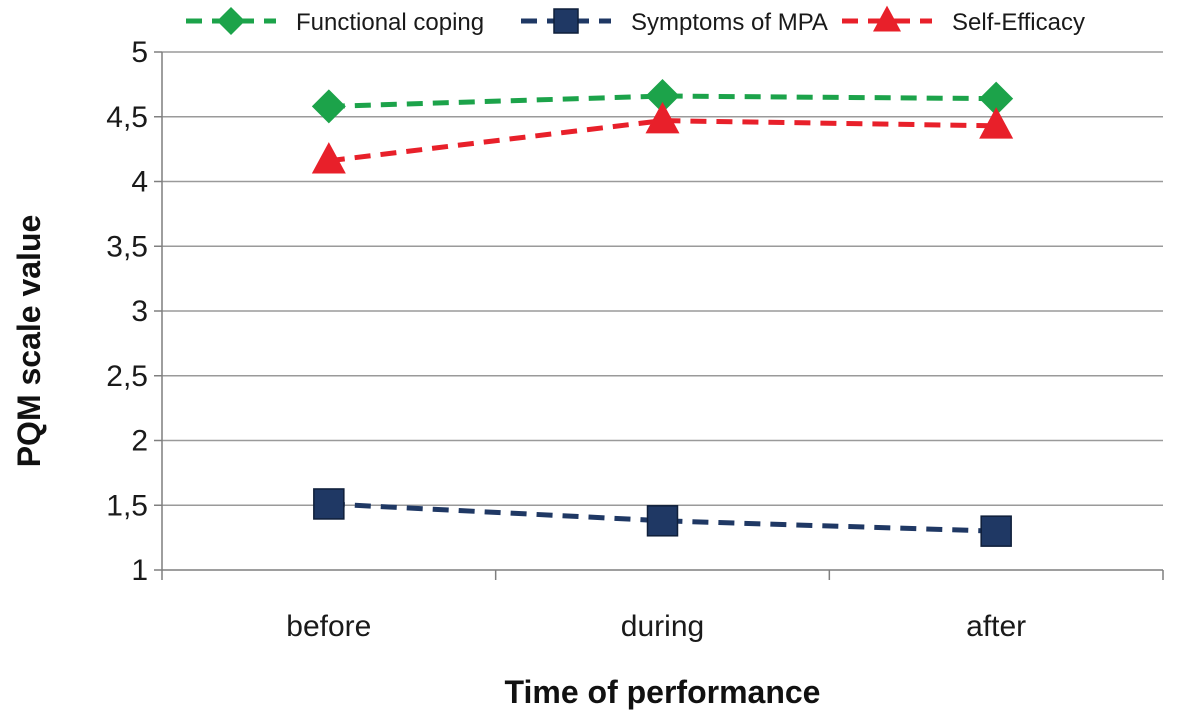 The height and width of the screenshot is (724, 1181). Describe the element at coordinates (139, 182) in the screenshot. I see `y-tick-label: 4` at that location.